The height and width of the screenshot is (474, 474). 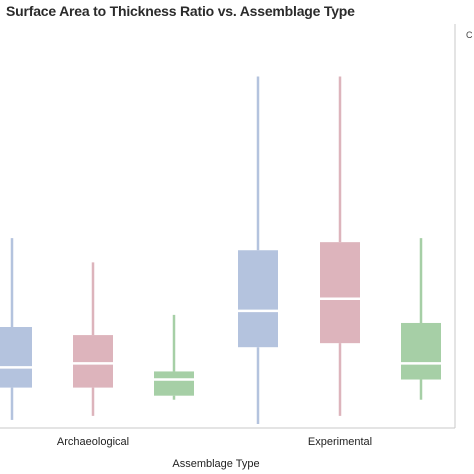 What do you see at coordinates (215, 464) in the screenshot?
I see `x-axis-label: Assemblage Type` at bounding box center [215, 464].